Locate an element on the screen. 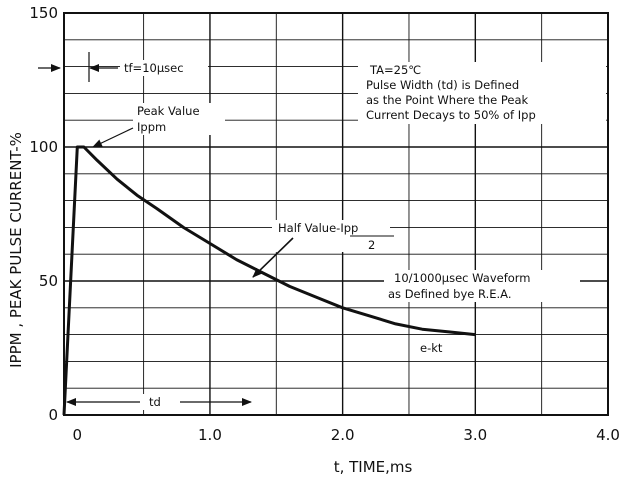  peak-label-line-2: Ippm is located at coordinates (151, 127).